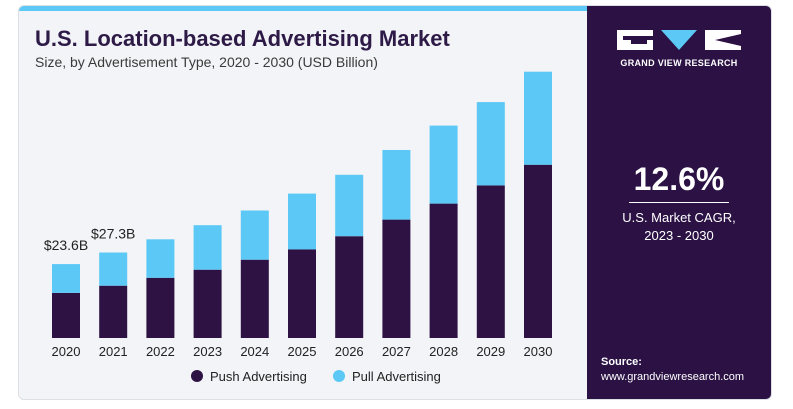 The image size is (793, 409). What do you see at coordinates (679, 235) in the screenshot?
I see `cagr-period: 2023 - 2030` at bounding box center [679, 235].